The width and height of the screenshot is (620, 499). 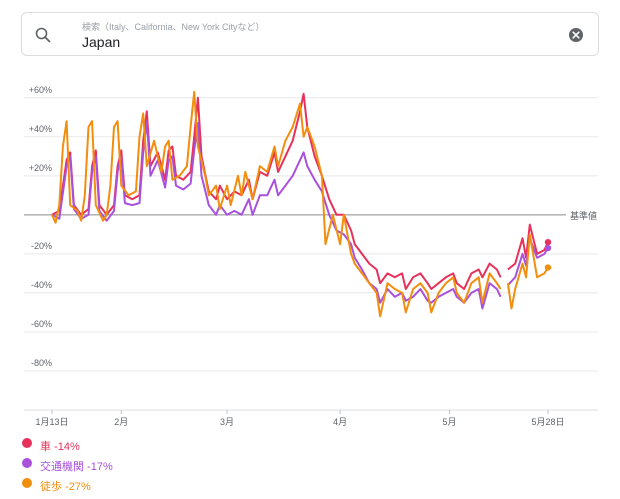 I want to click on y-tick-label: -40%, so click(x=41, y=285).